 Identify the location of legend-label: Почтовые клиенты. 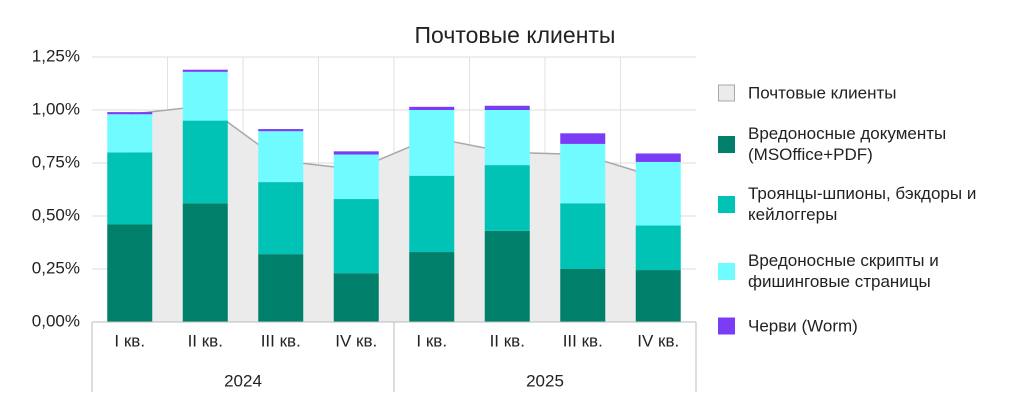
(822, 93).